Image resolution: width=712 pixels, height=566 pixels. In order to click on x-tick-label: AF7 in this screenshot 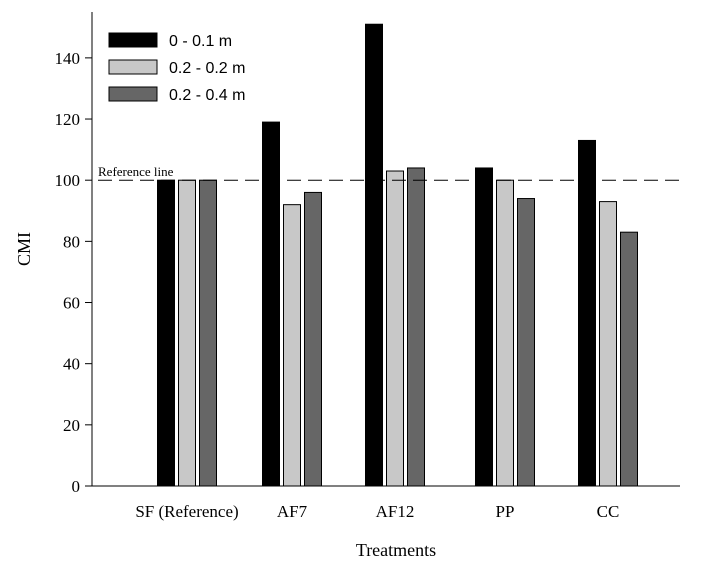, I will do `click(292, 511)`.